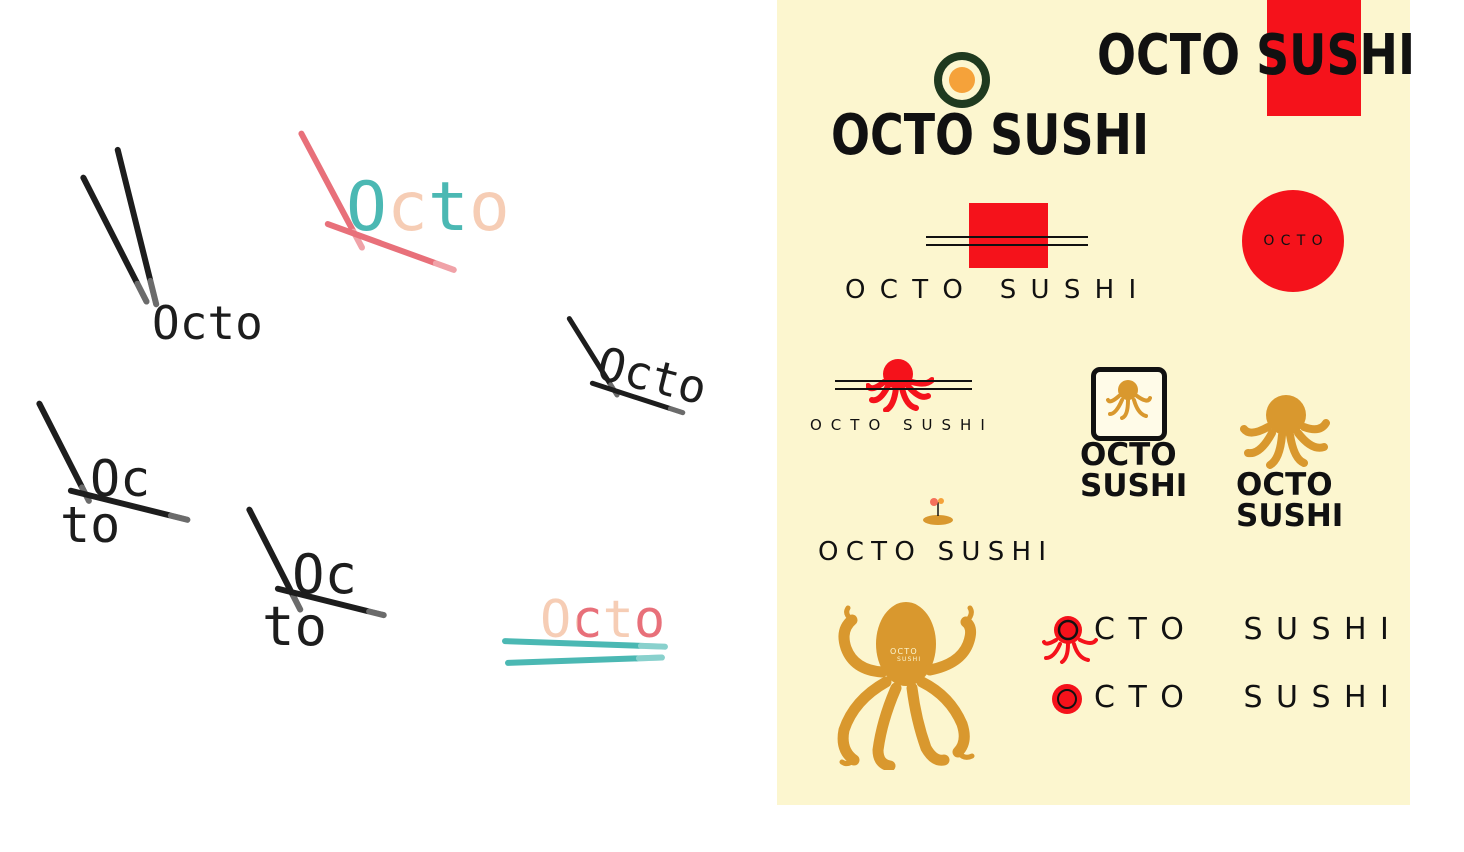  I want to click on box-logo-line2: SUSHI, so click(1134, 486).